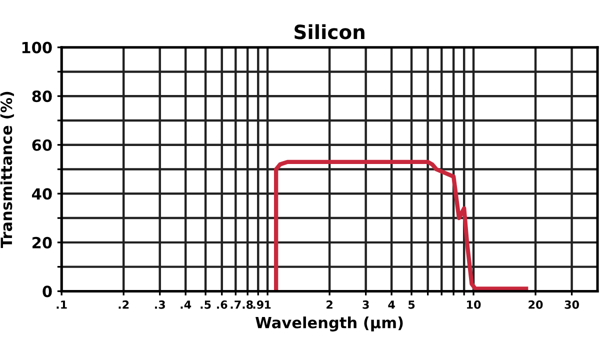 The image size is (616, 364). I want to click on x-tick-label: 2, so click(329, 304).